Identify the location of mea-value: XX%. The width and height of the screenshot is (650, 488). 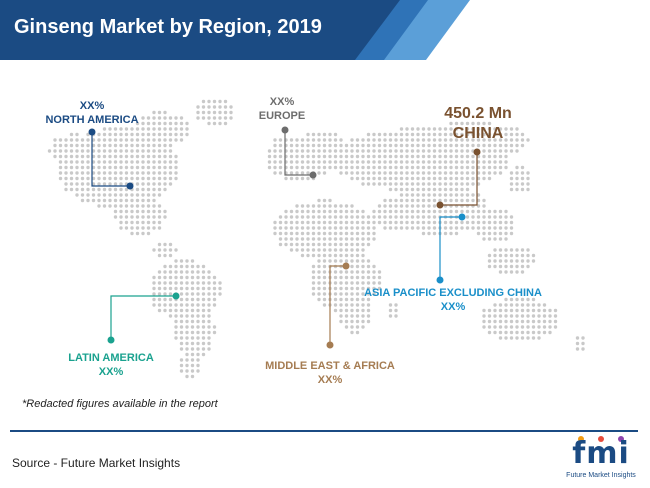
(330, 380).